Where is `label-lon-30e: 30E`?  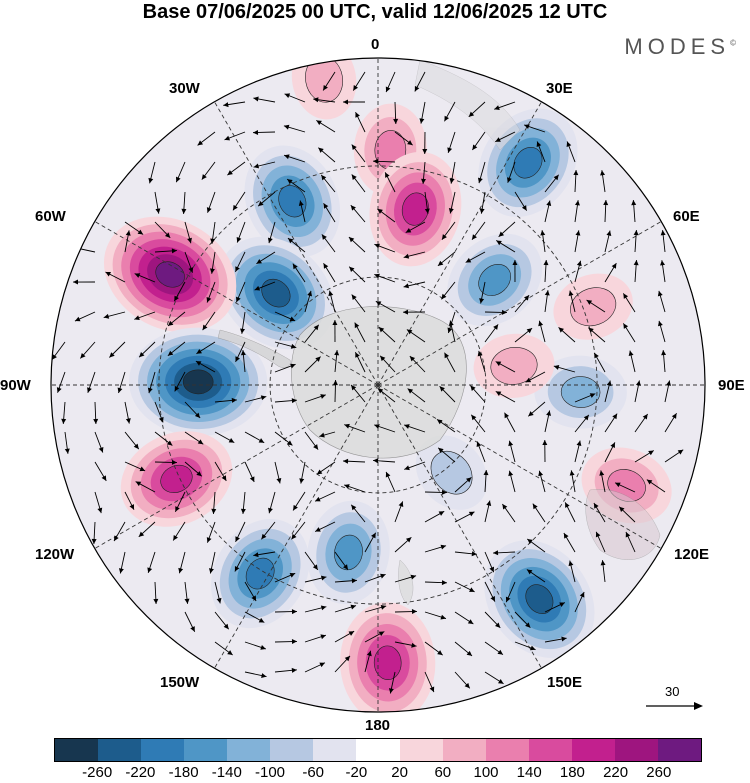
label-lon-30e: 30E is located at coordinates (559, 88).